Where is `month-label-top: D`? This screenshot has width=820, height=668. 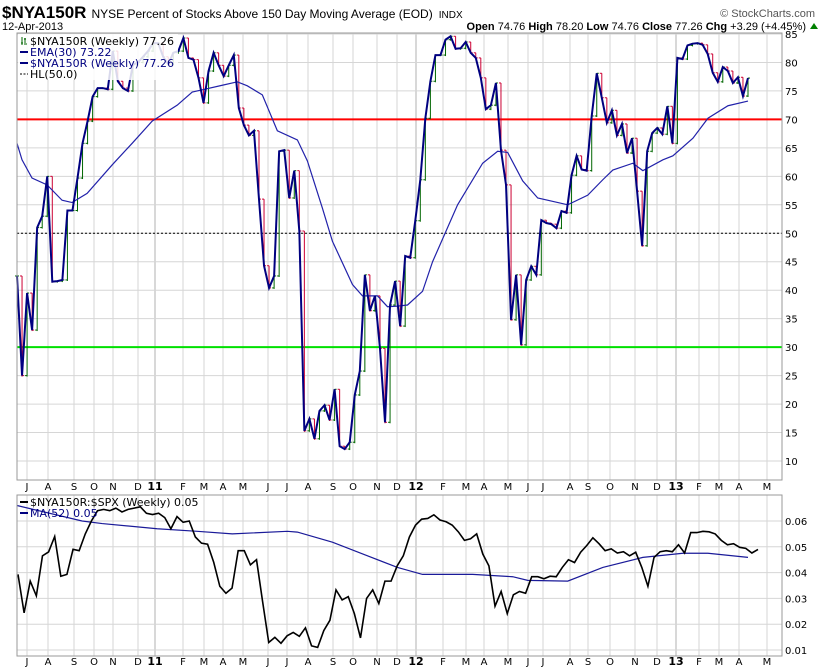
month-label-top: D is located at coordinates (138, 487).